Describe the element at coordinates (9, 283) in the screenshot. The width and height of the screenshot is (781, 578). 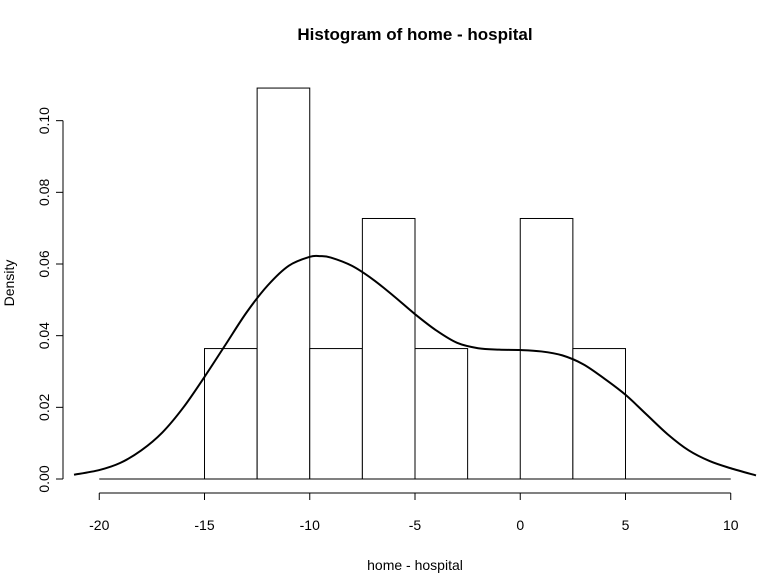
I see `y-axis-label: Density` at that location.